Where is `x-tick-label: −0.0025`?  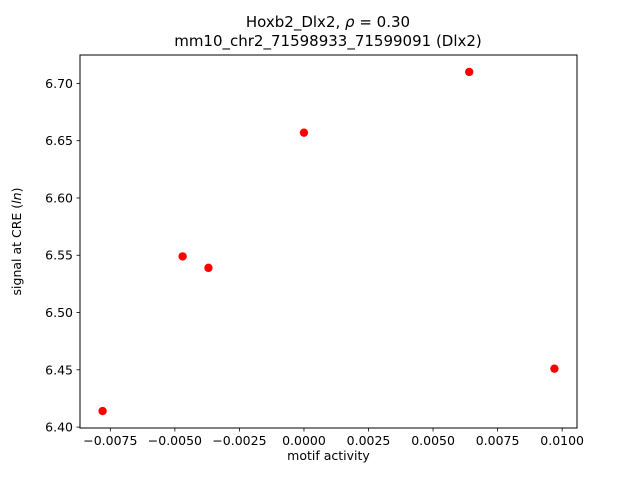 x-tick-label: −0.0025 is located at coordinates (239, 440).